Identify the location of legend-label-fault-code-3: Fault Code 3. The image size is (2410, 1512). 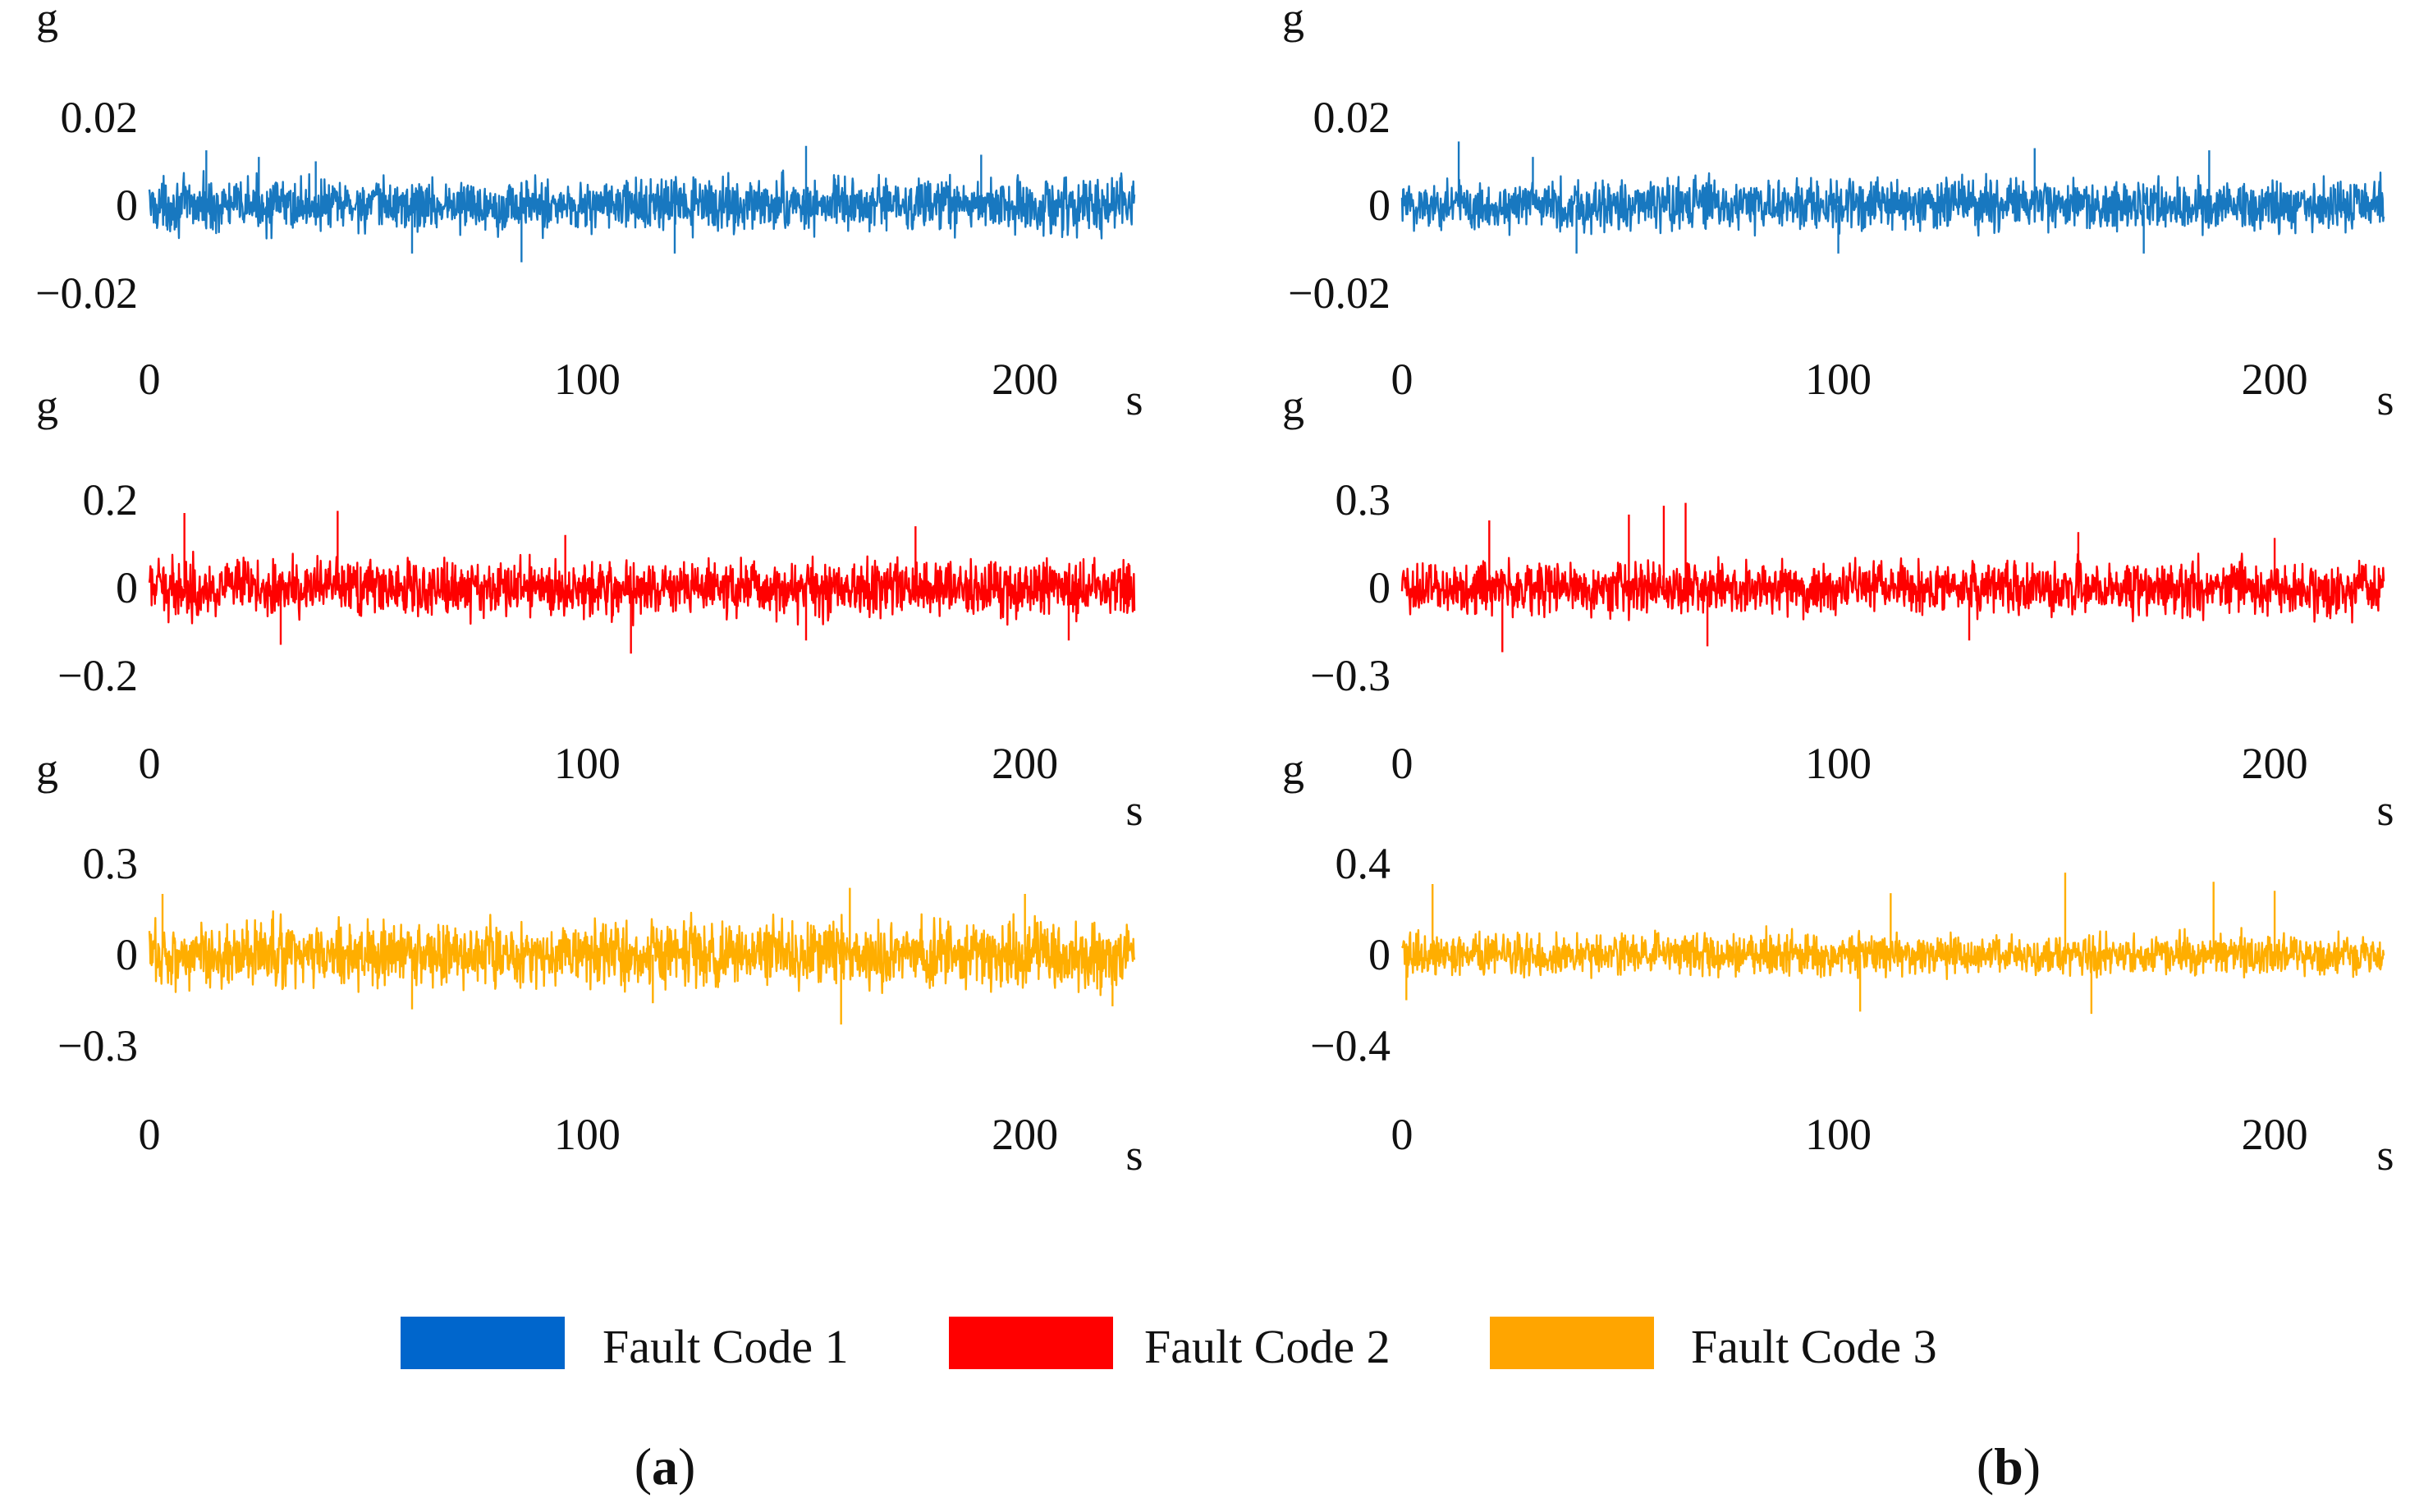
(1814, 1346).